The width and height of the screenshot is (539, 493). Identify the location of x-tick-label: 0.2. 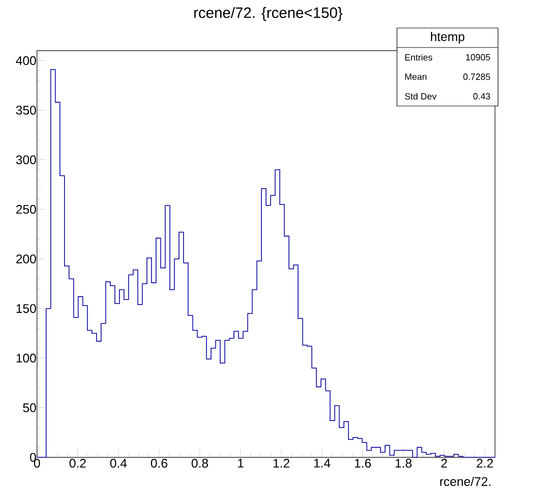
(78, 463).